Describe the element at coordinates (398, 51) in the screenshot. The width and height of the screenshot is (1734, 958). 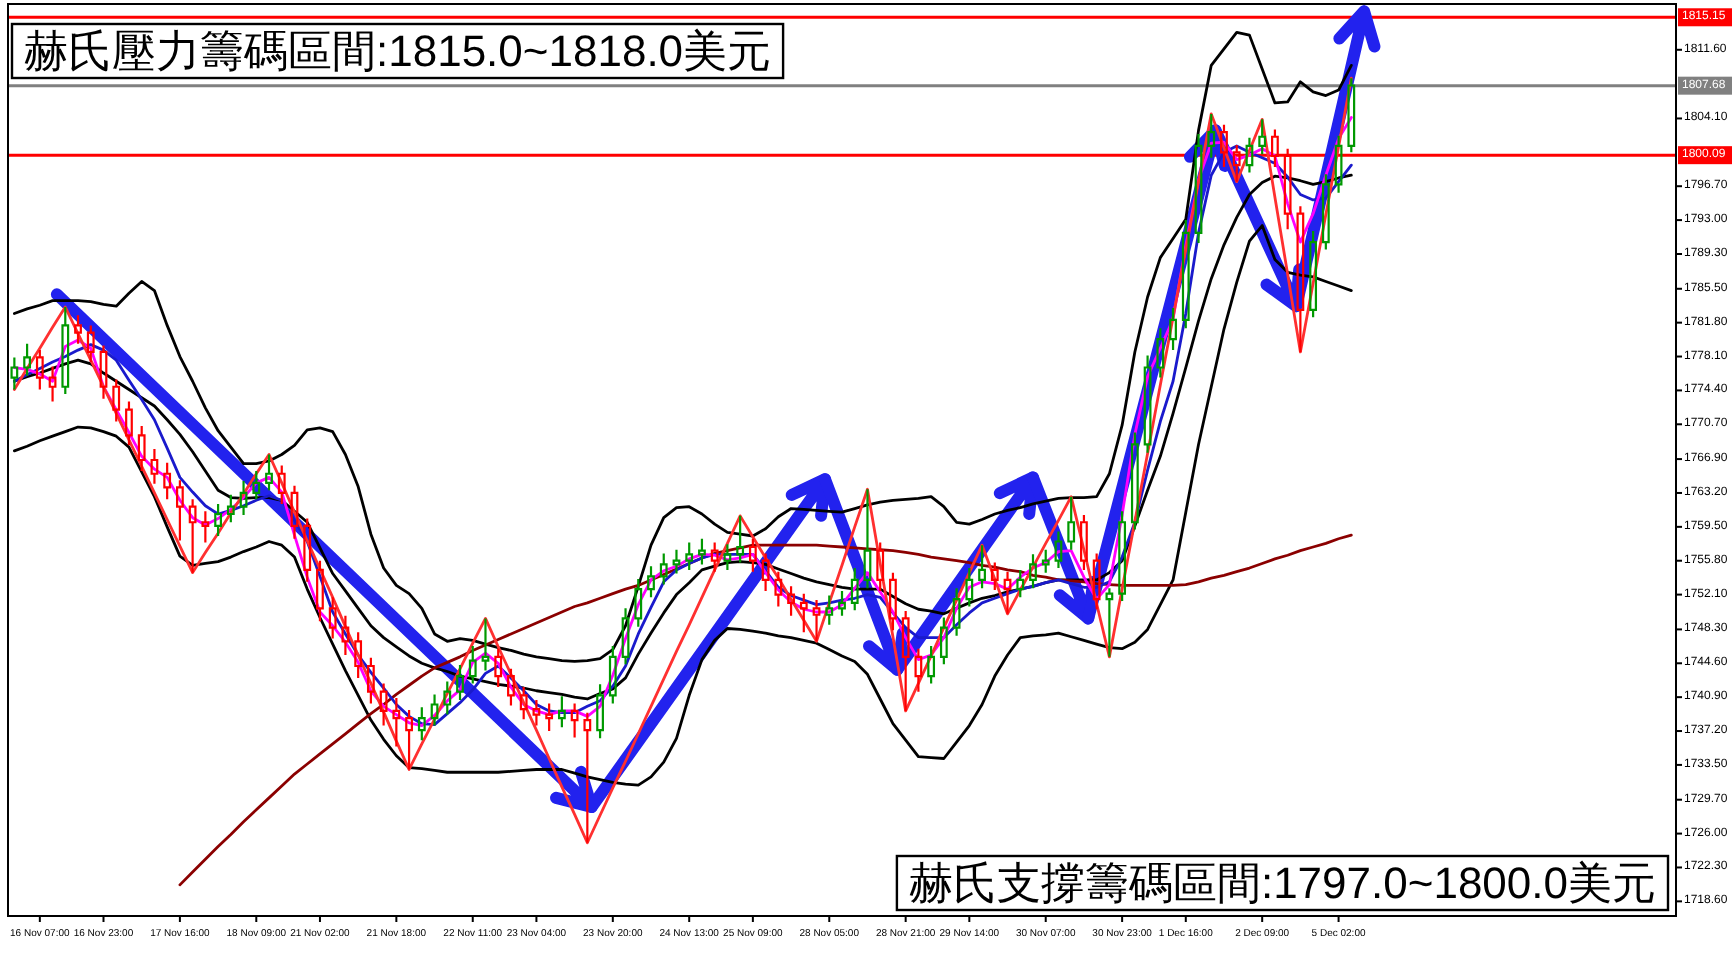
I see `text: 赫氏壓力籌碼區間:1815.0~1818.0美元` at that location.